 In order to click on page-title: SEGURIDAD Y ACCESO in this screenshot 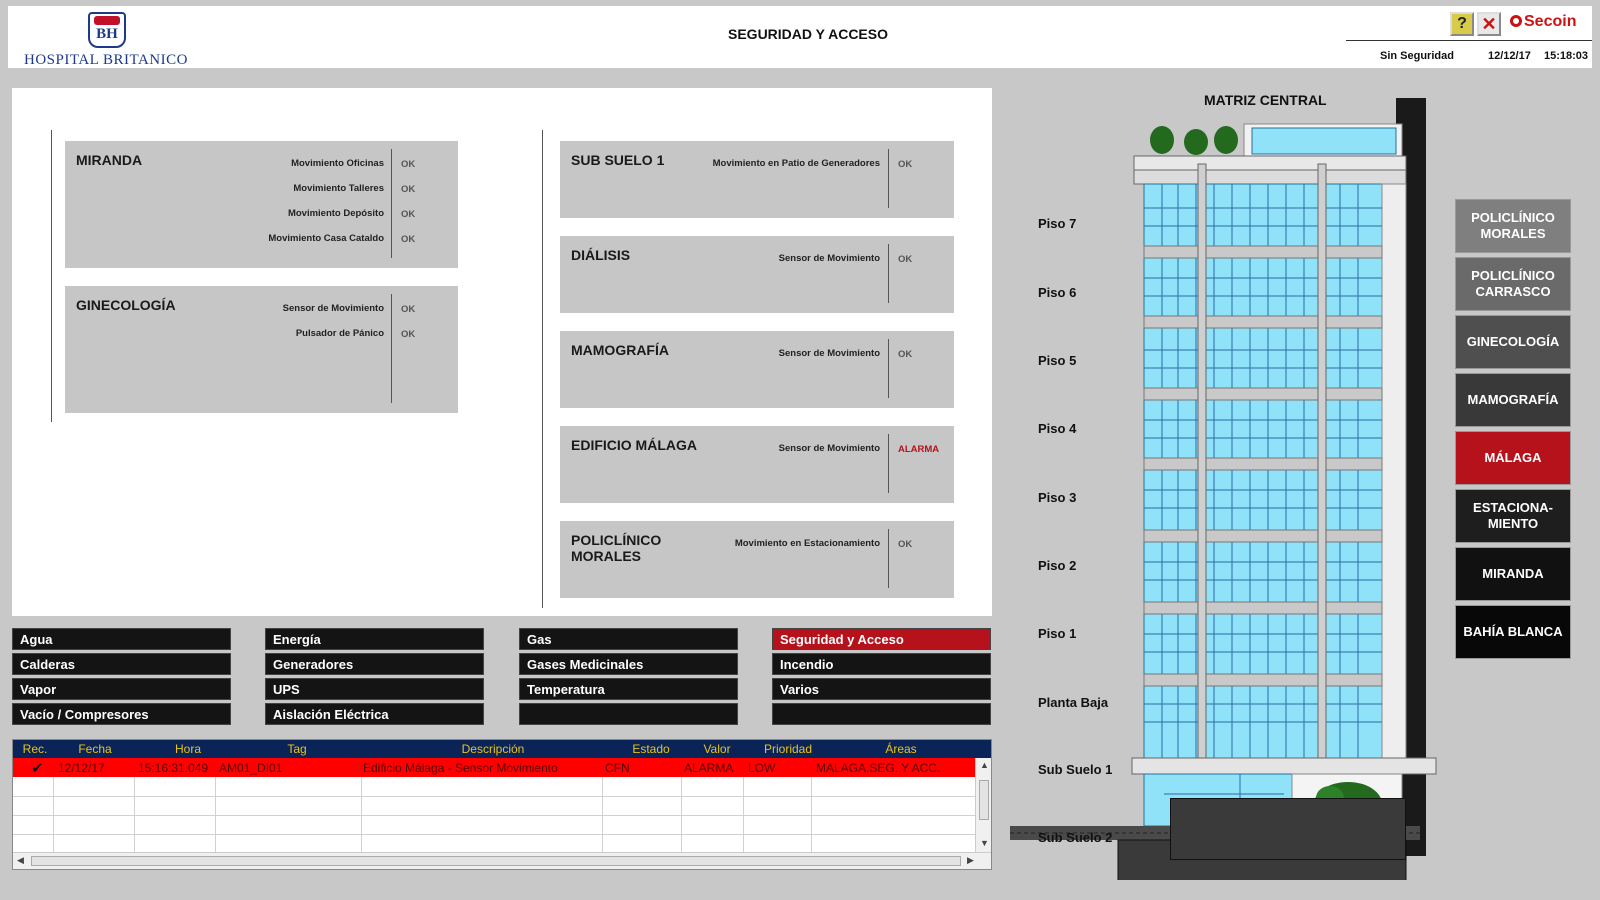, I will do `click(808, 34)`.